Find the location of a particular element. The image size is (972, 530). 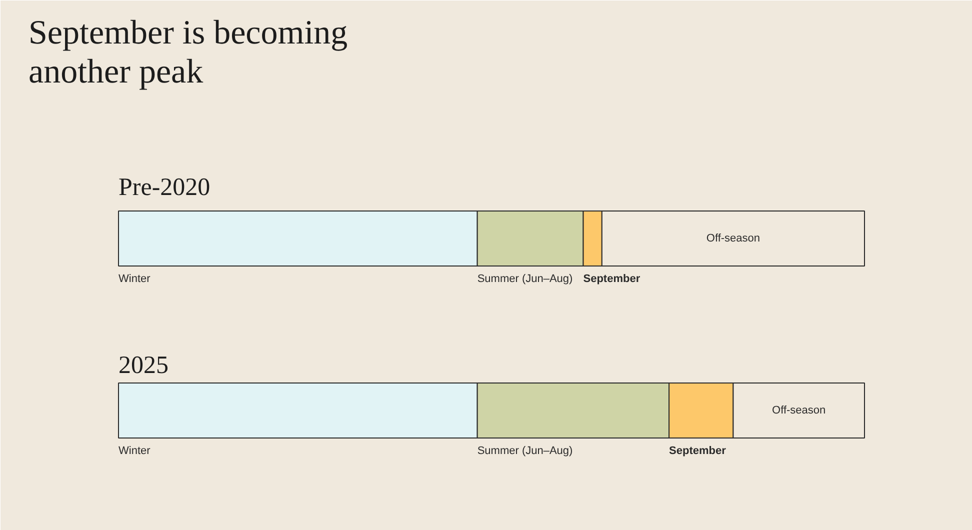

series-label: Winter is located at coordinates (134, 279).